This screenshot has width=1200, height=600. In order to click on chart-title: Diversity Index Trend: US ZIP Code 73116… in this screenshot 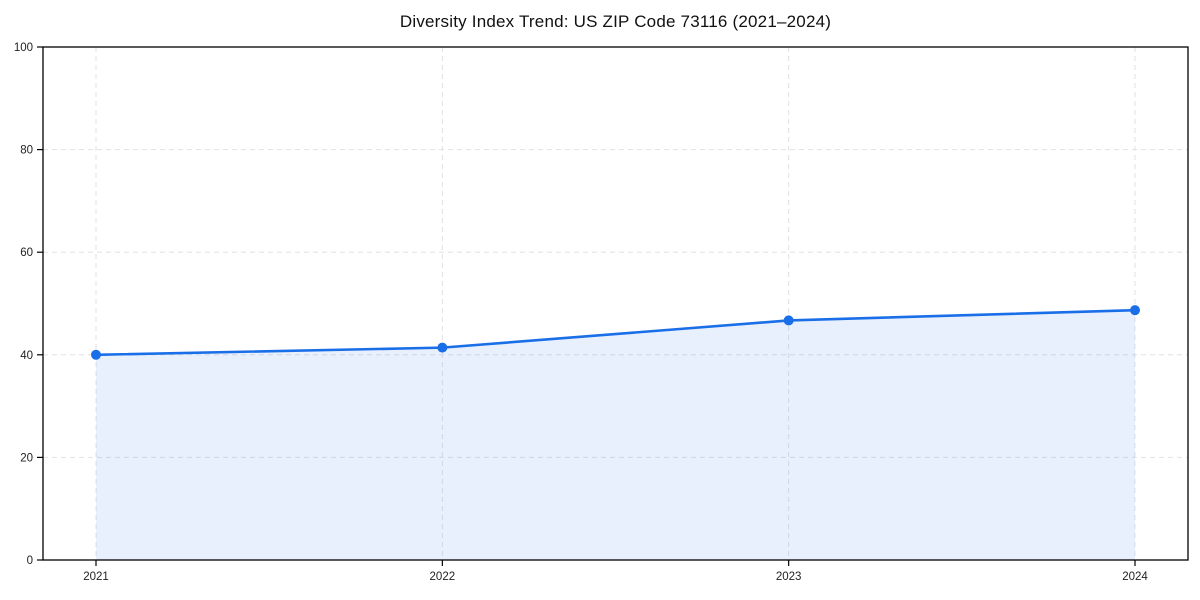, I will do `click(615, 21)`.